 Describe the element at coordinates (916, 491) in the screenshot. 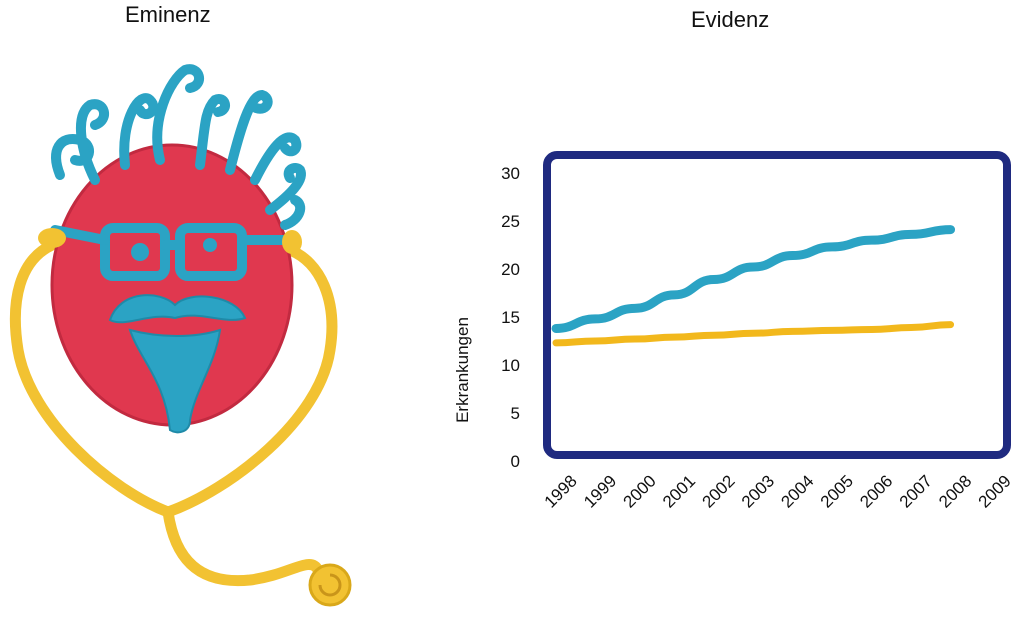

I see `x-tick-label: 2007` at that location.